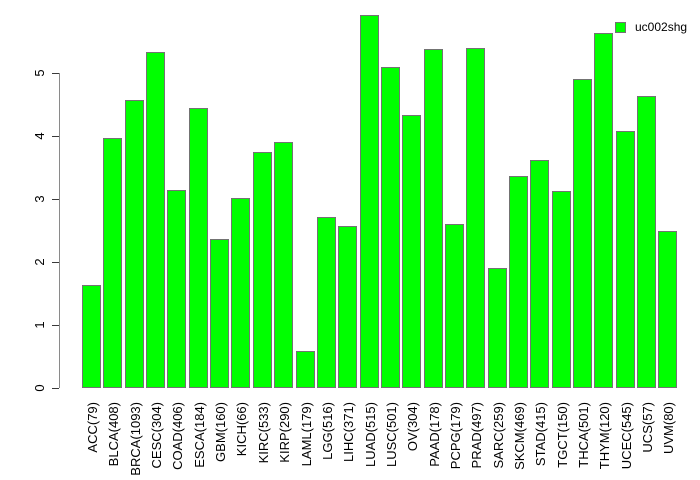 The width and height of the screenshot is (700, 480). Describe the element at coordinates (498, 435) in the screenshot. I see `x-tick-label: SARC(259)` at that location.